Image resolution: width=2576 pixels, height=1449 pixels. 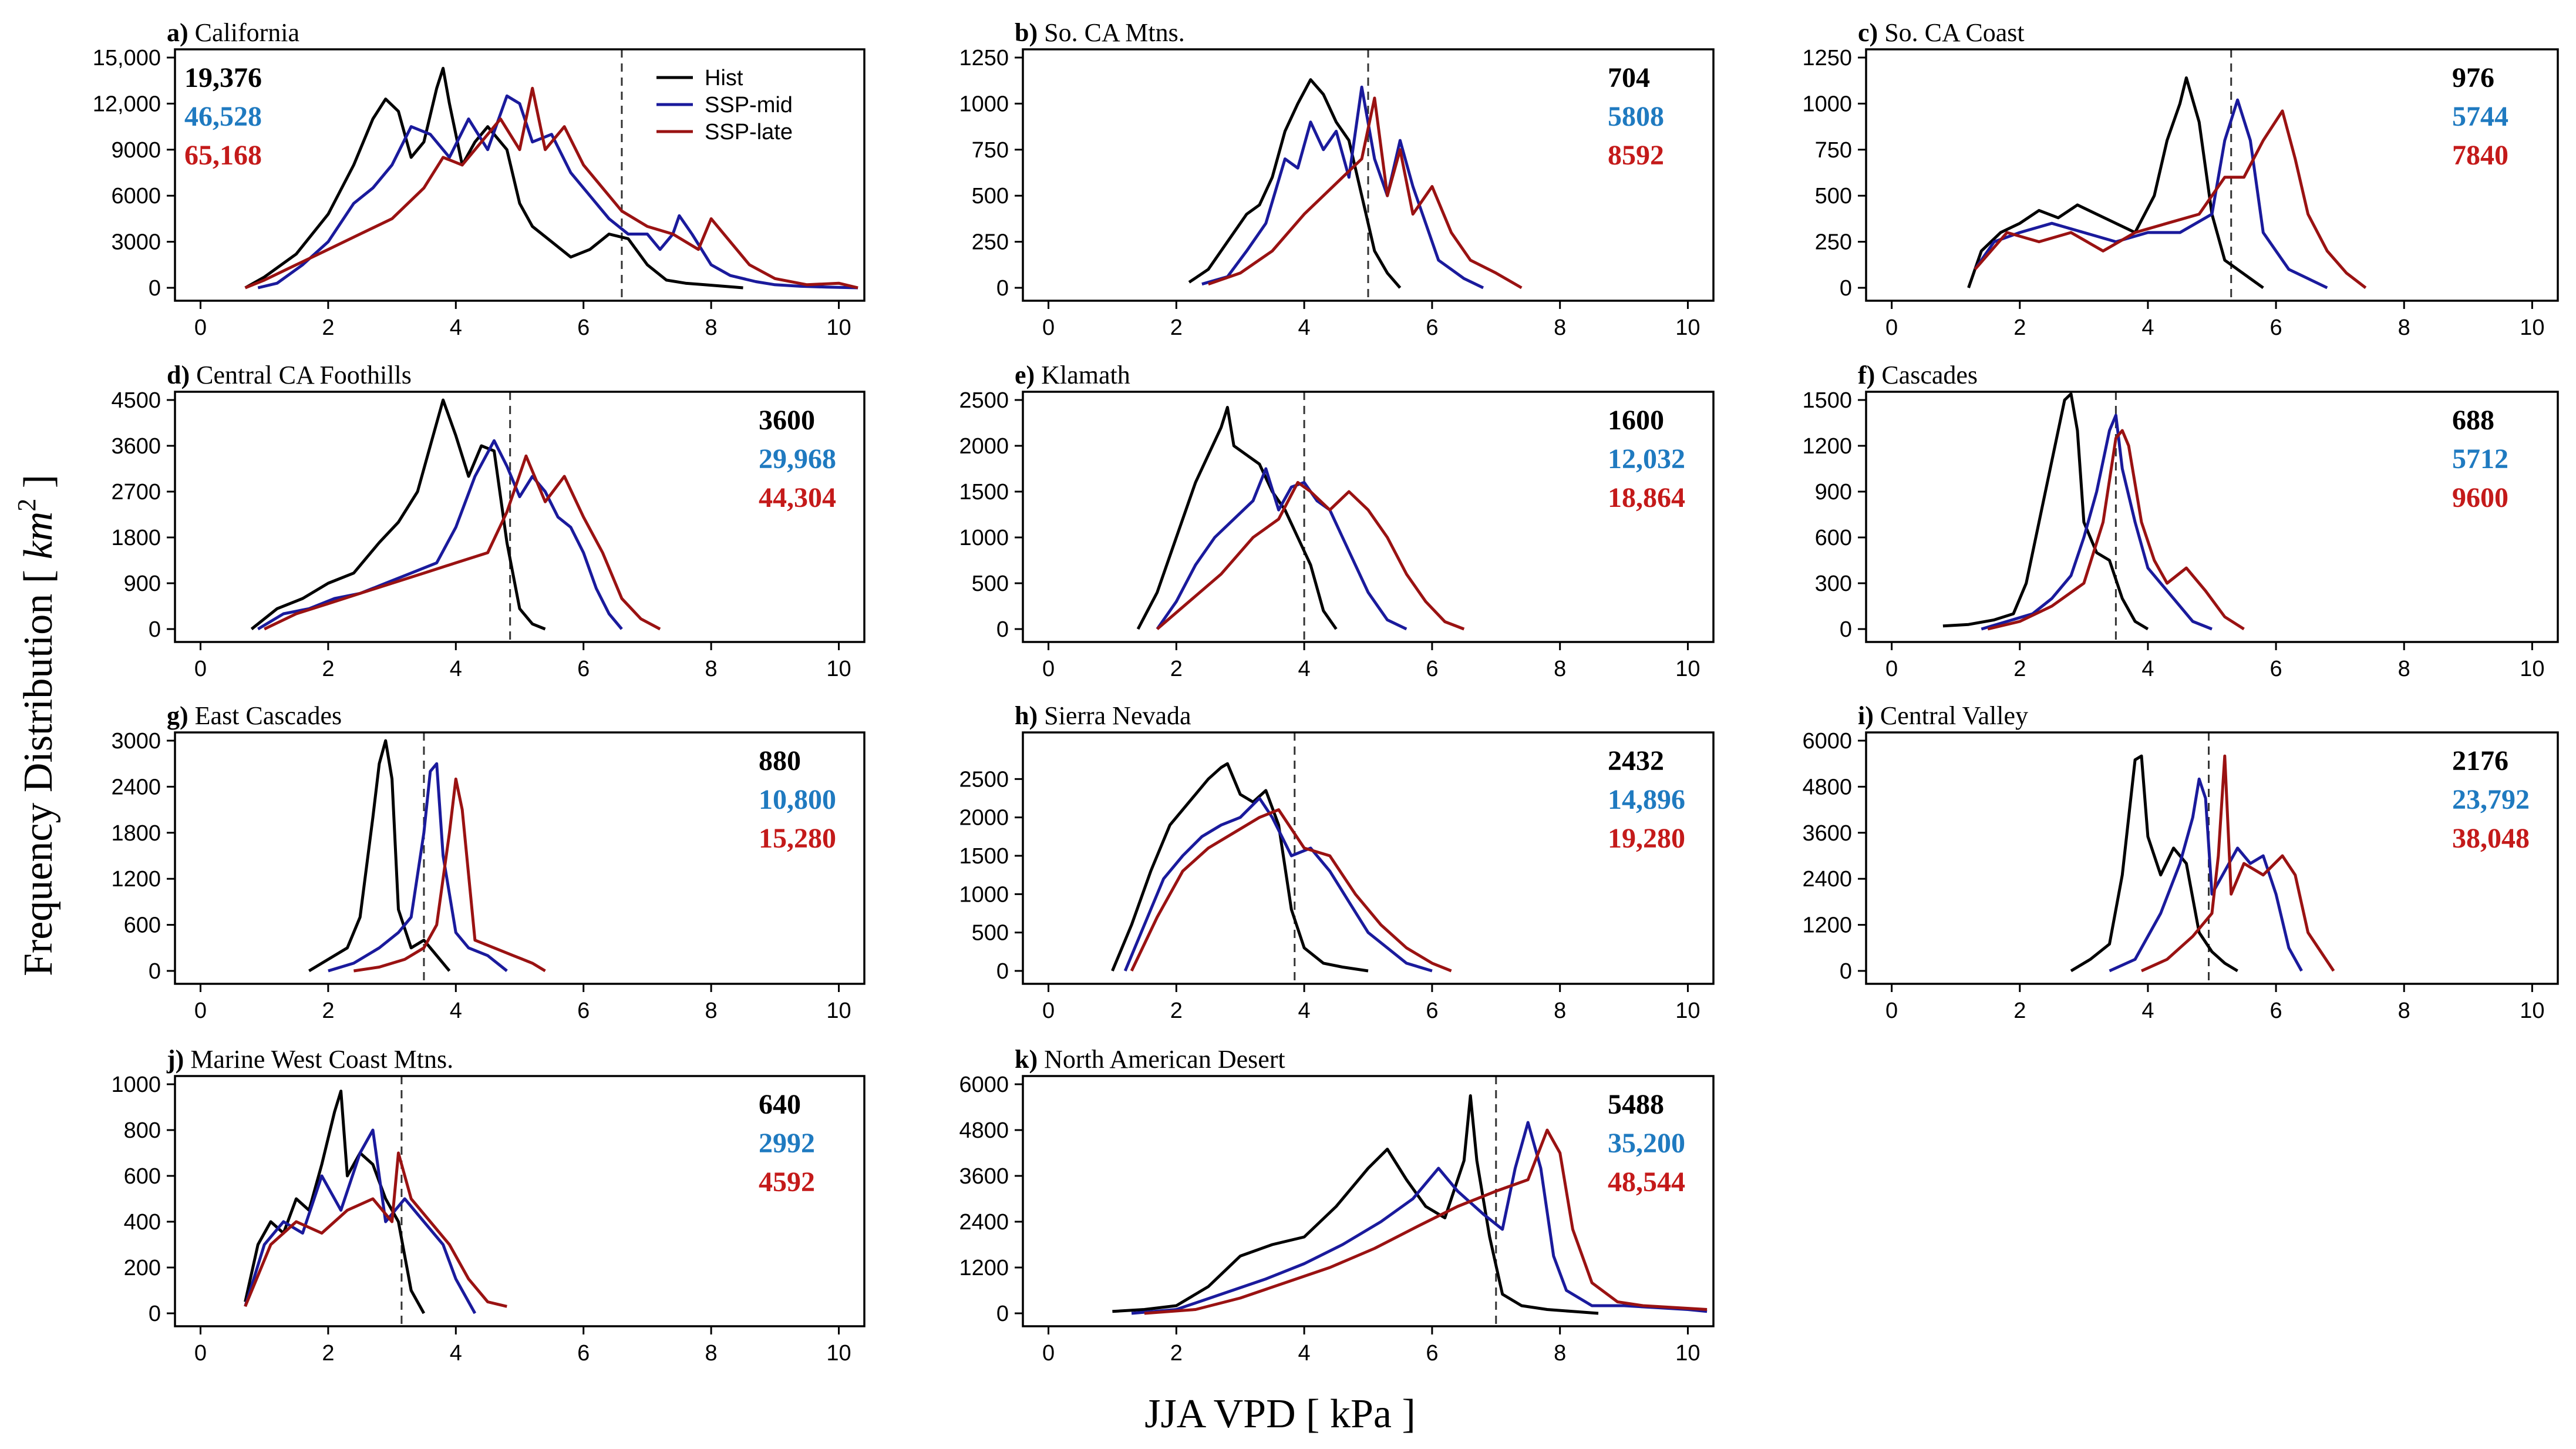 What do you see at coordinates (136, 879) in the screenshot?
I see `y-tick-label: 1200` at bounding box center [136, 879].